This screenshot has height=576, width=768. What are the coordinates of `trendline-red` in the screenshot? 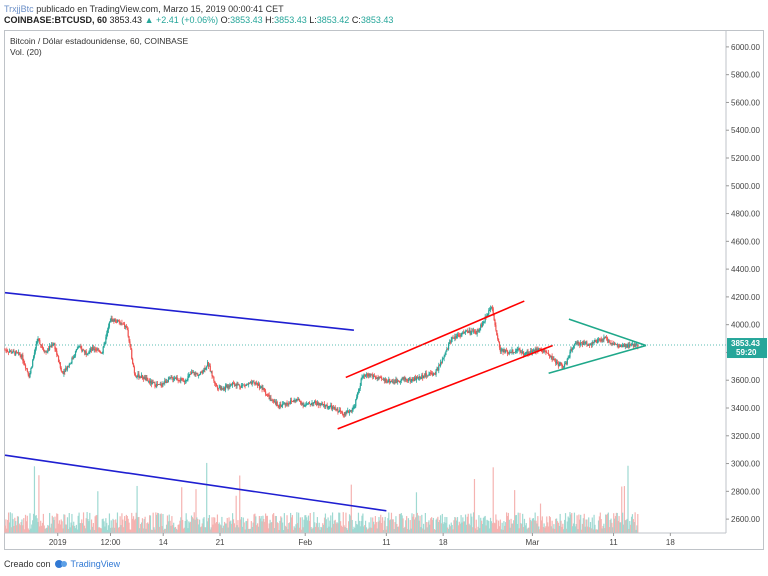 It's located at (435, 339).